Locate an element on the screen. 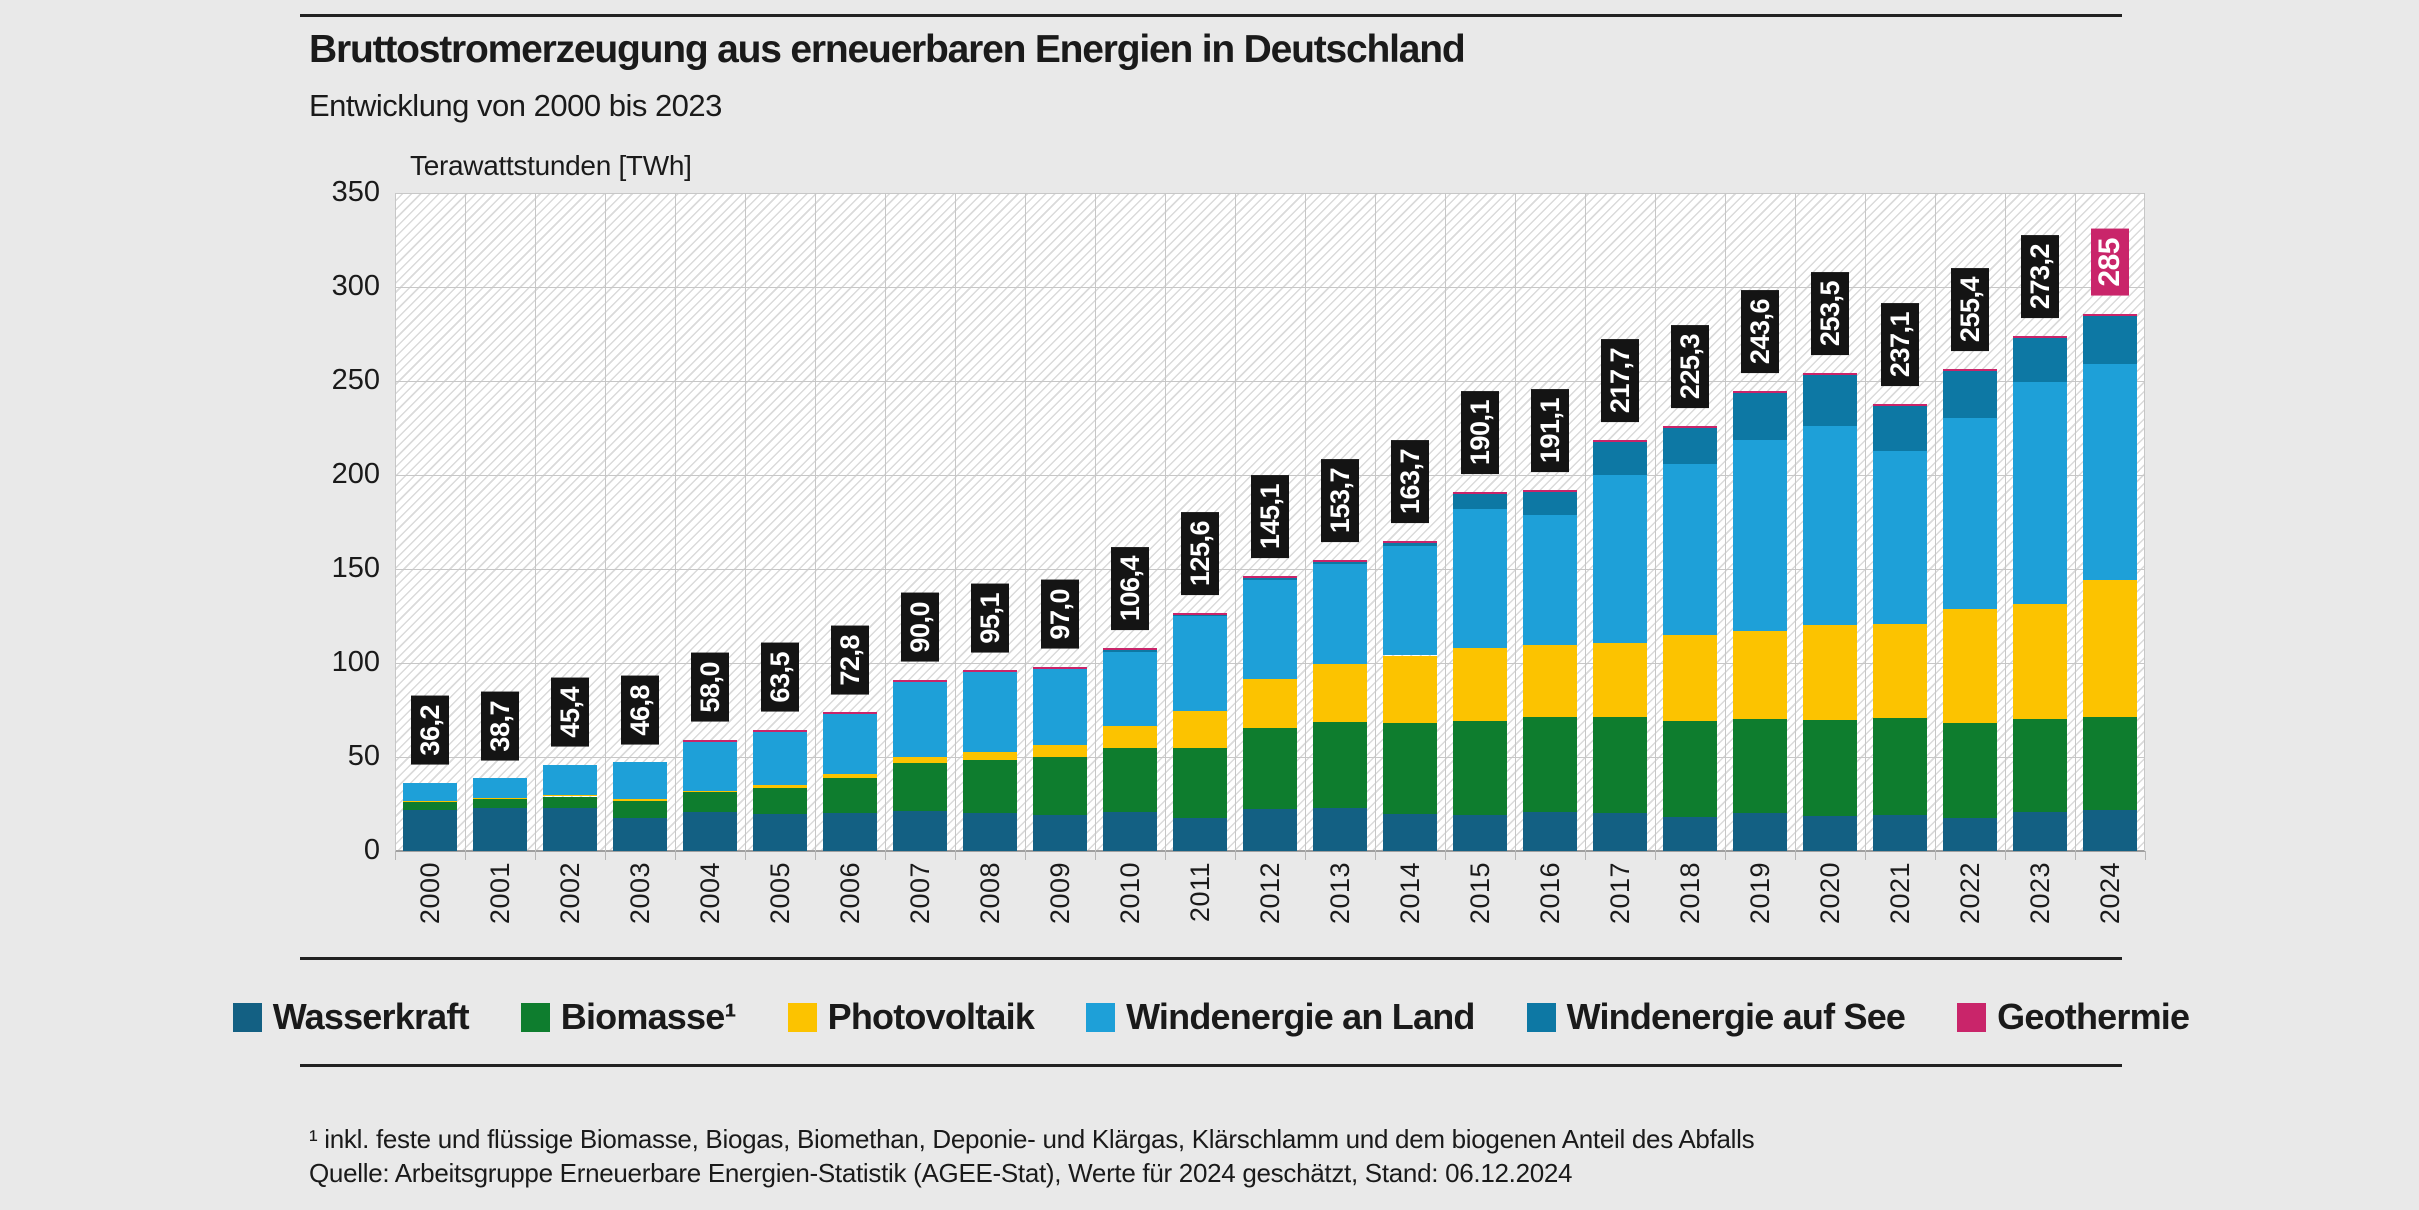 The width and height of the screenshot is (2419, 1210). bar-2012 is located at coordinates (1270, 522).